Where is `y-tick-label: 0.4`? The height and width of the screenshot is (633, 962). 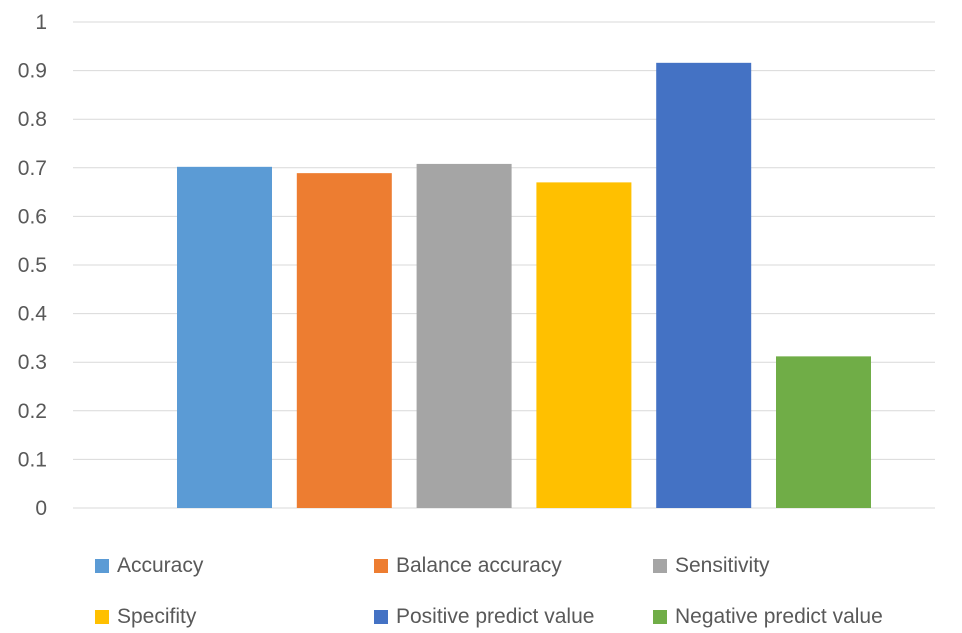
y-tick-label: 0.4 is located at coordinates (33, 314).